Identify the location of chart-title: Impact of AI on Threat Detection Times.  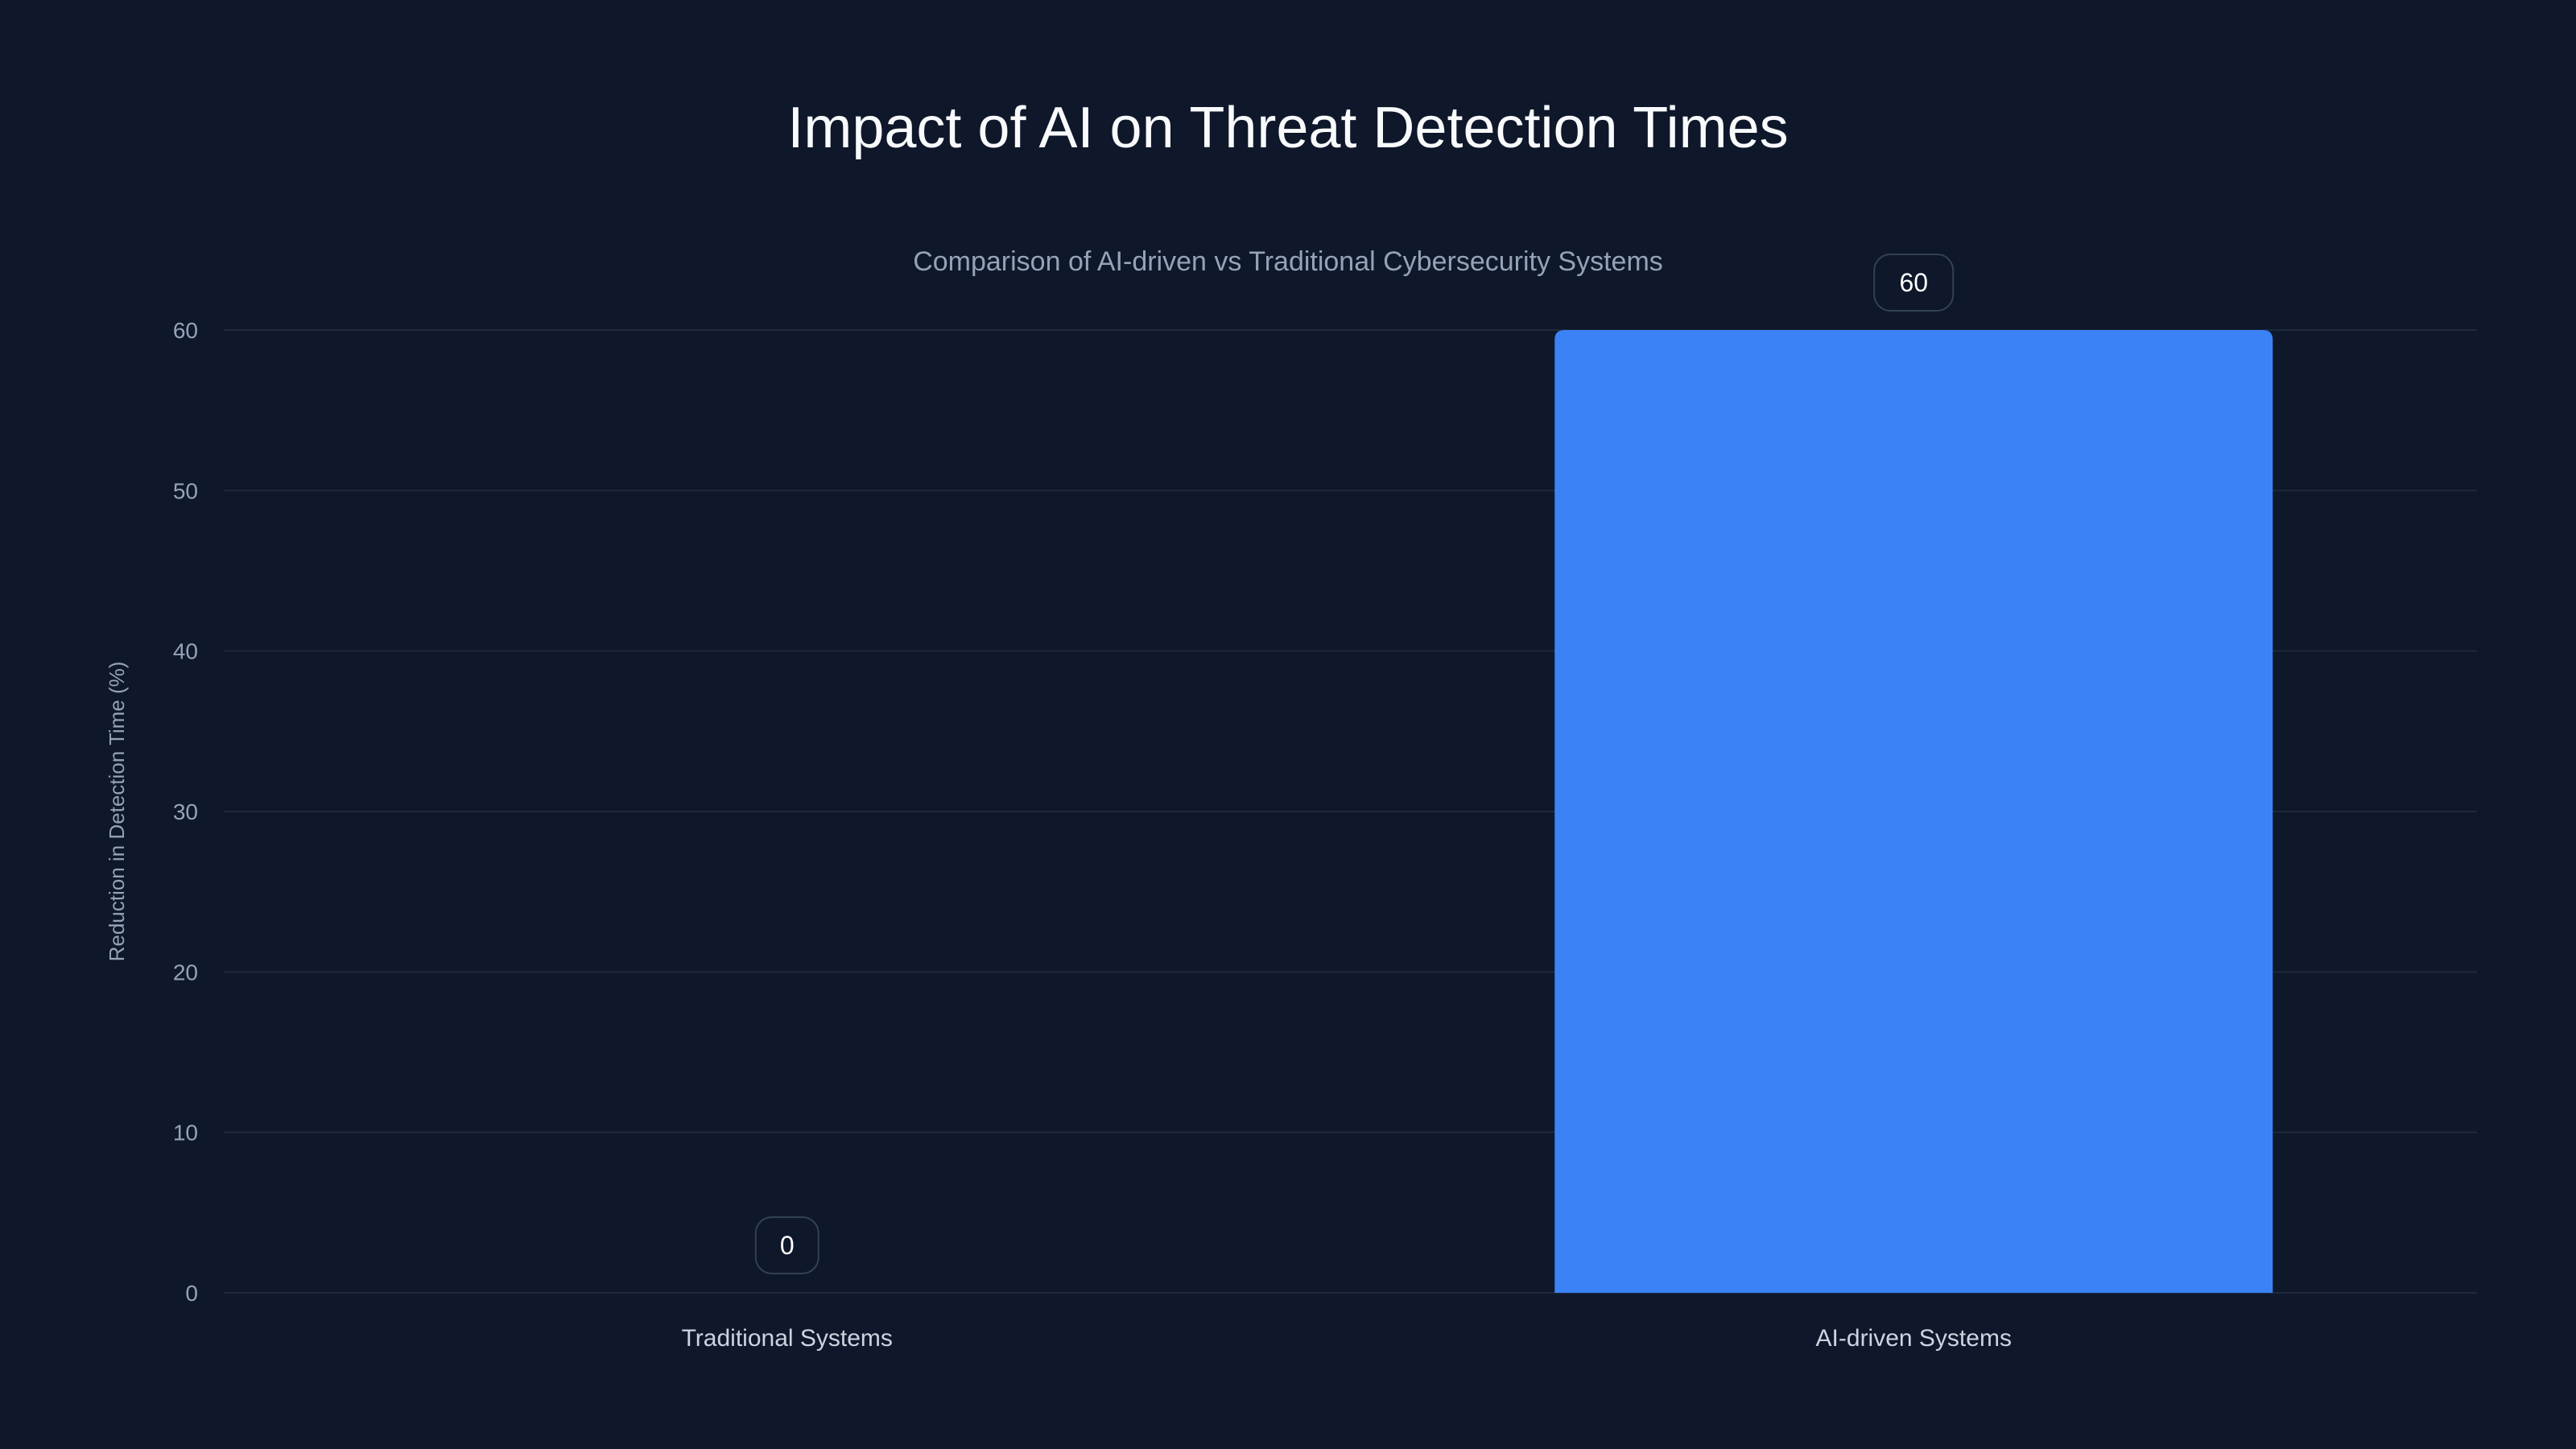
(1288, 128).